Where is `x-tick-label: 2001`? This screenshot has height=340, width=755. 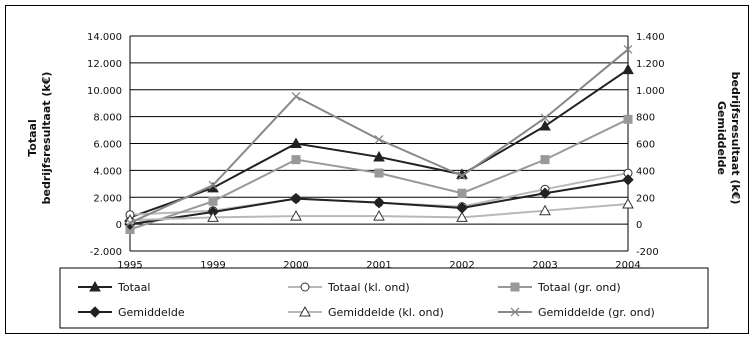
x-tick-label: 2001 is located at coordinates (378, 265).